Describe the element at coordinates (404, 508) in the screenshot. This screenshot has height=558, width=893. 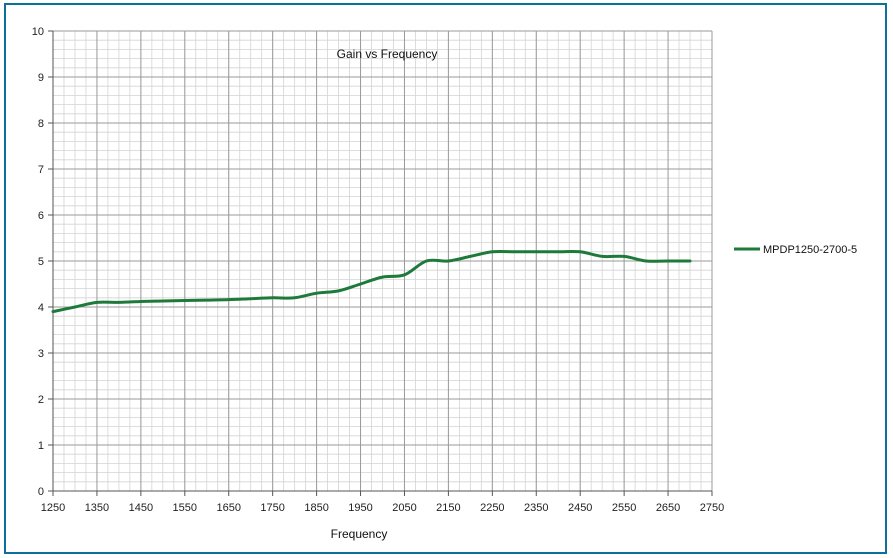
I see `x-tick-label: 2050` at that location.